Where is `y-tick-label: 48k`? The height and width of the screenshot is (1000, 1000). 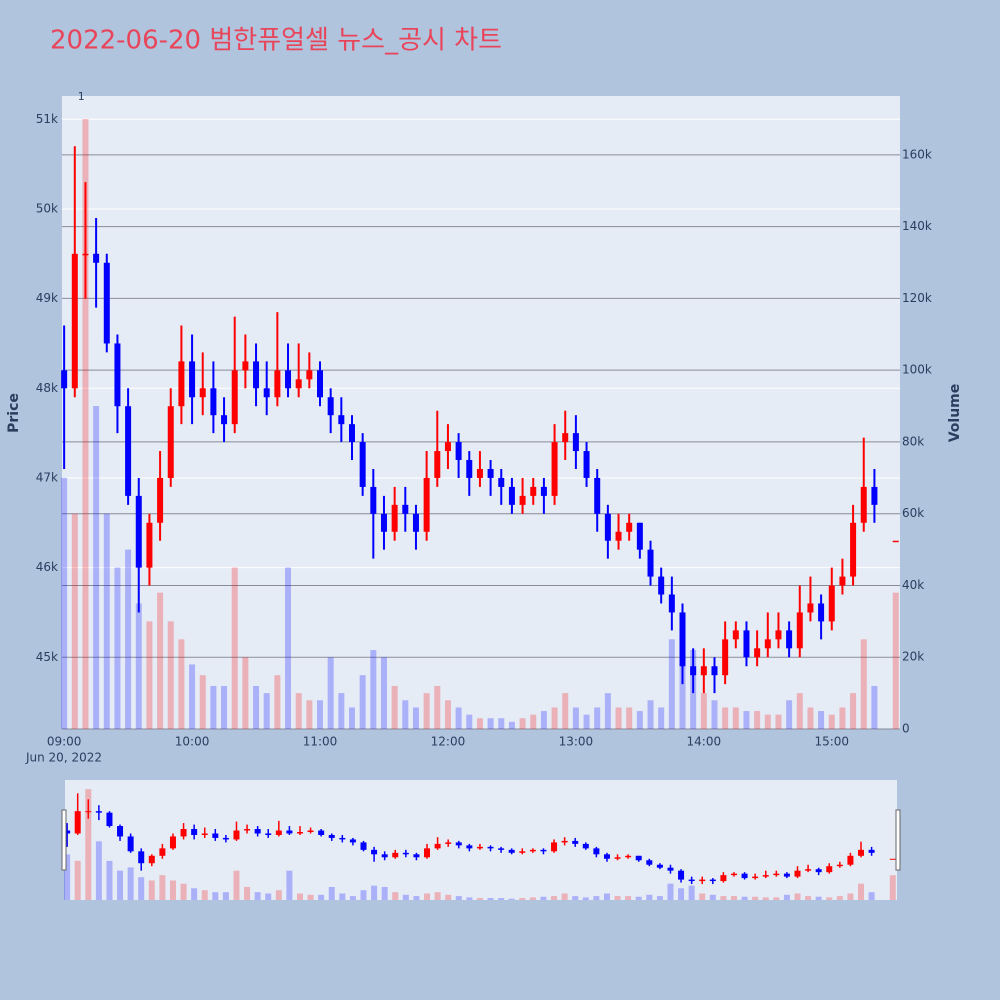 y-tick-label: 48k is located at coordinates (47, 388).